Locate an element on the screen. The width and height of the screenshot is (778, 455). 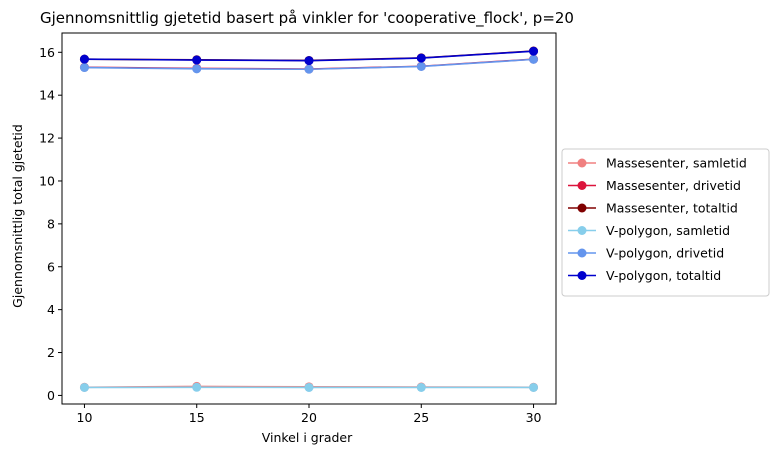
y-tick-label: 0 is located at coordinates (51, 395).